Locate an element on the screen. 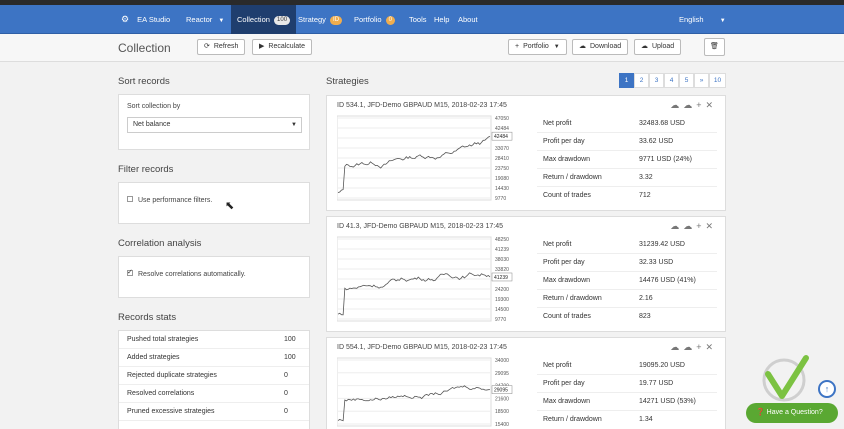  trash-icon: 🗑 is located at coordinates (714, 46).